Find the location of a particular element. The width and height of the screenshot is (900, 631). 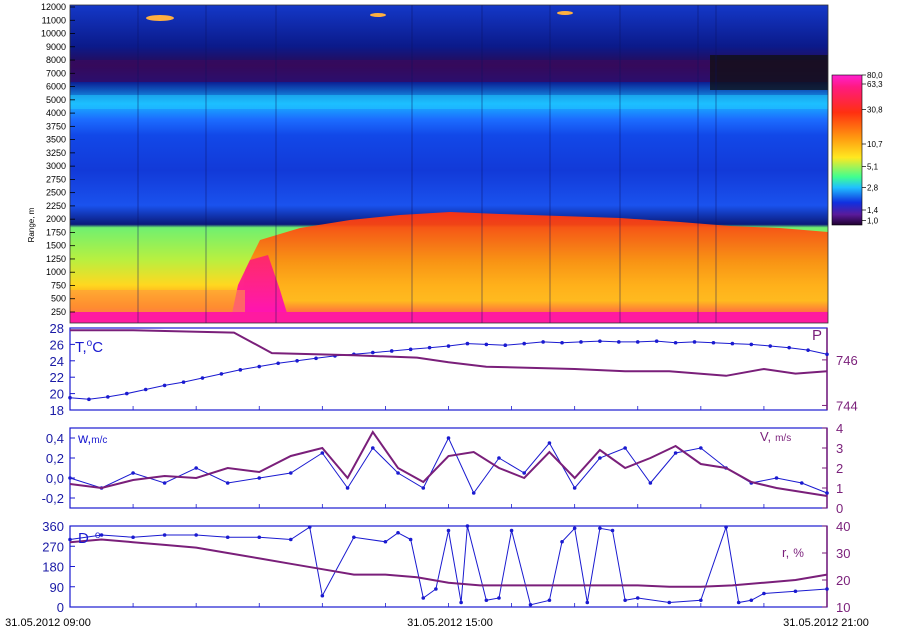

panel2-right-ticks: 4 3 2 1 0 is located at coordinates (487, 468).